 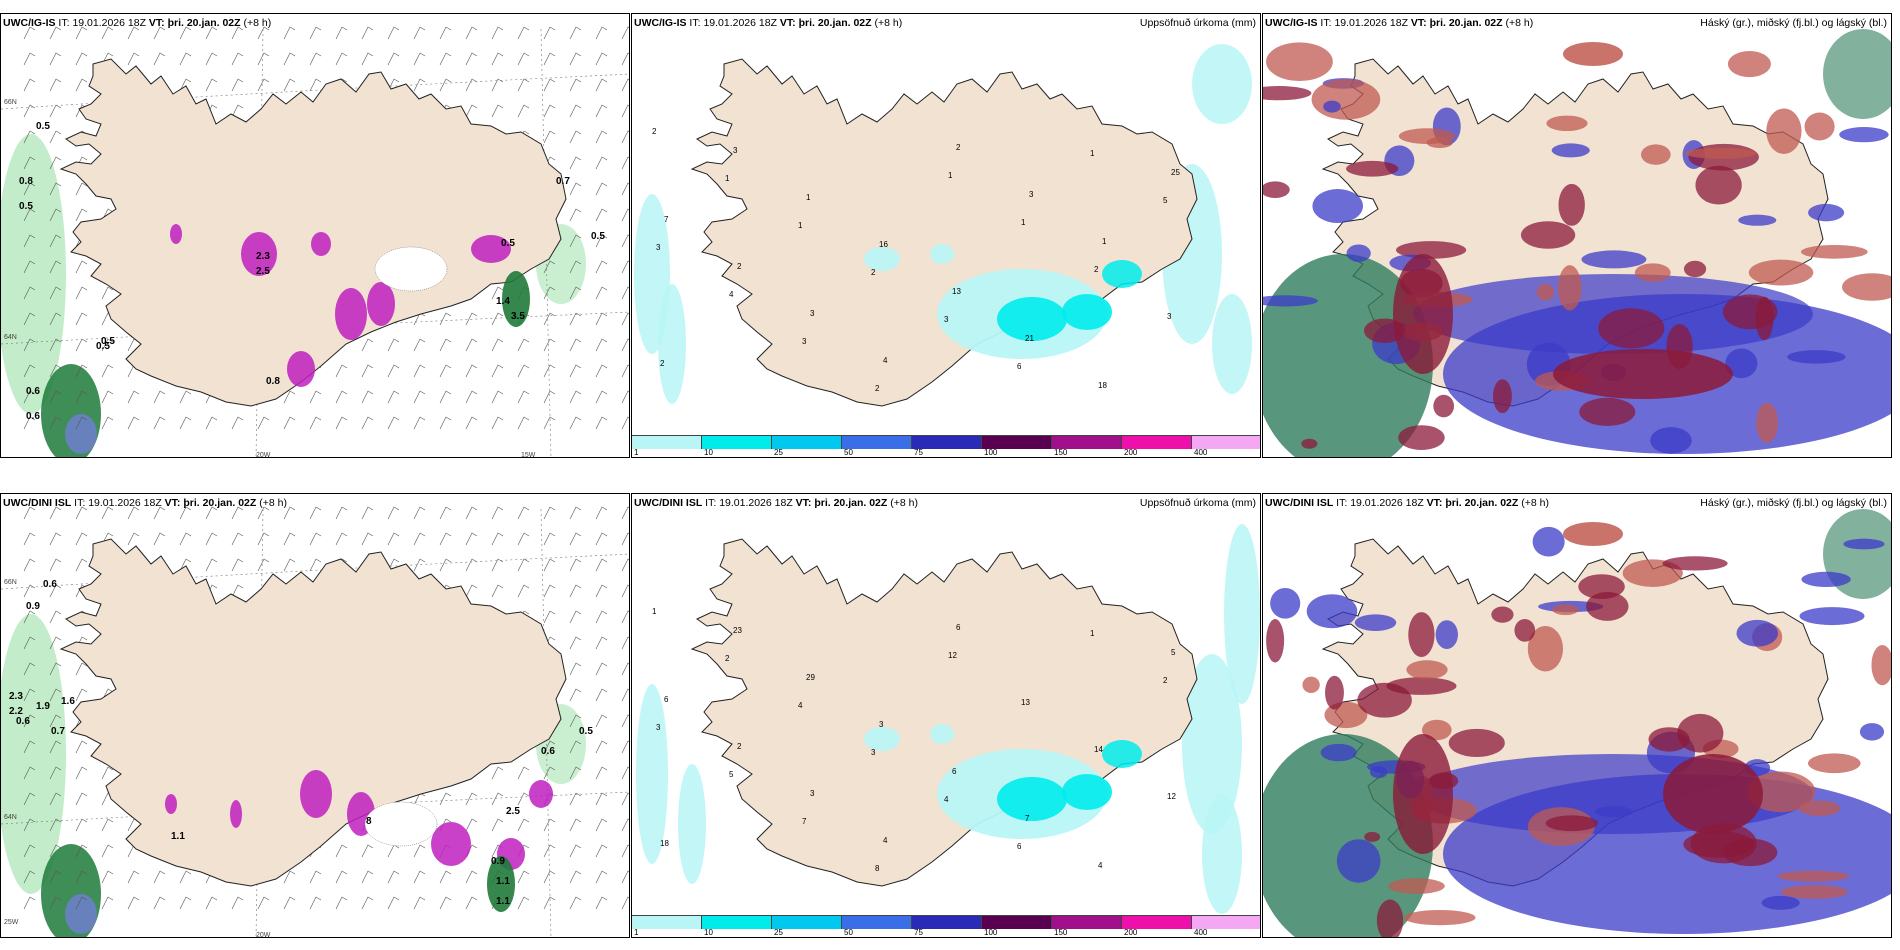 I want to click on precip-value-label: 4, so click(x=946, y=799).